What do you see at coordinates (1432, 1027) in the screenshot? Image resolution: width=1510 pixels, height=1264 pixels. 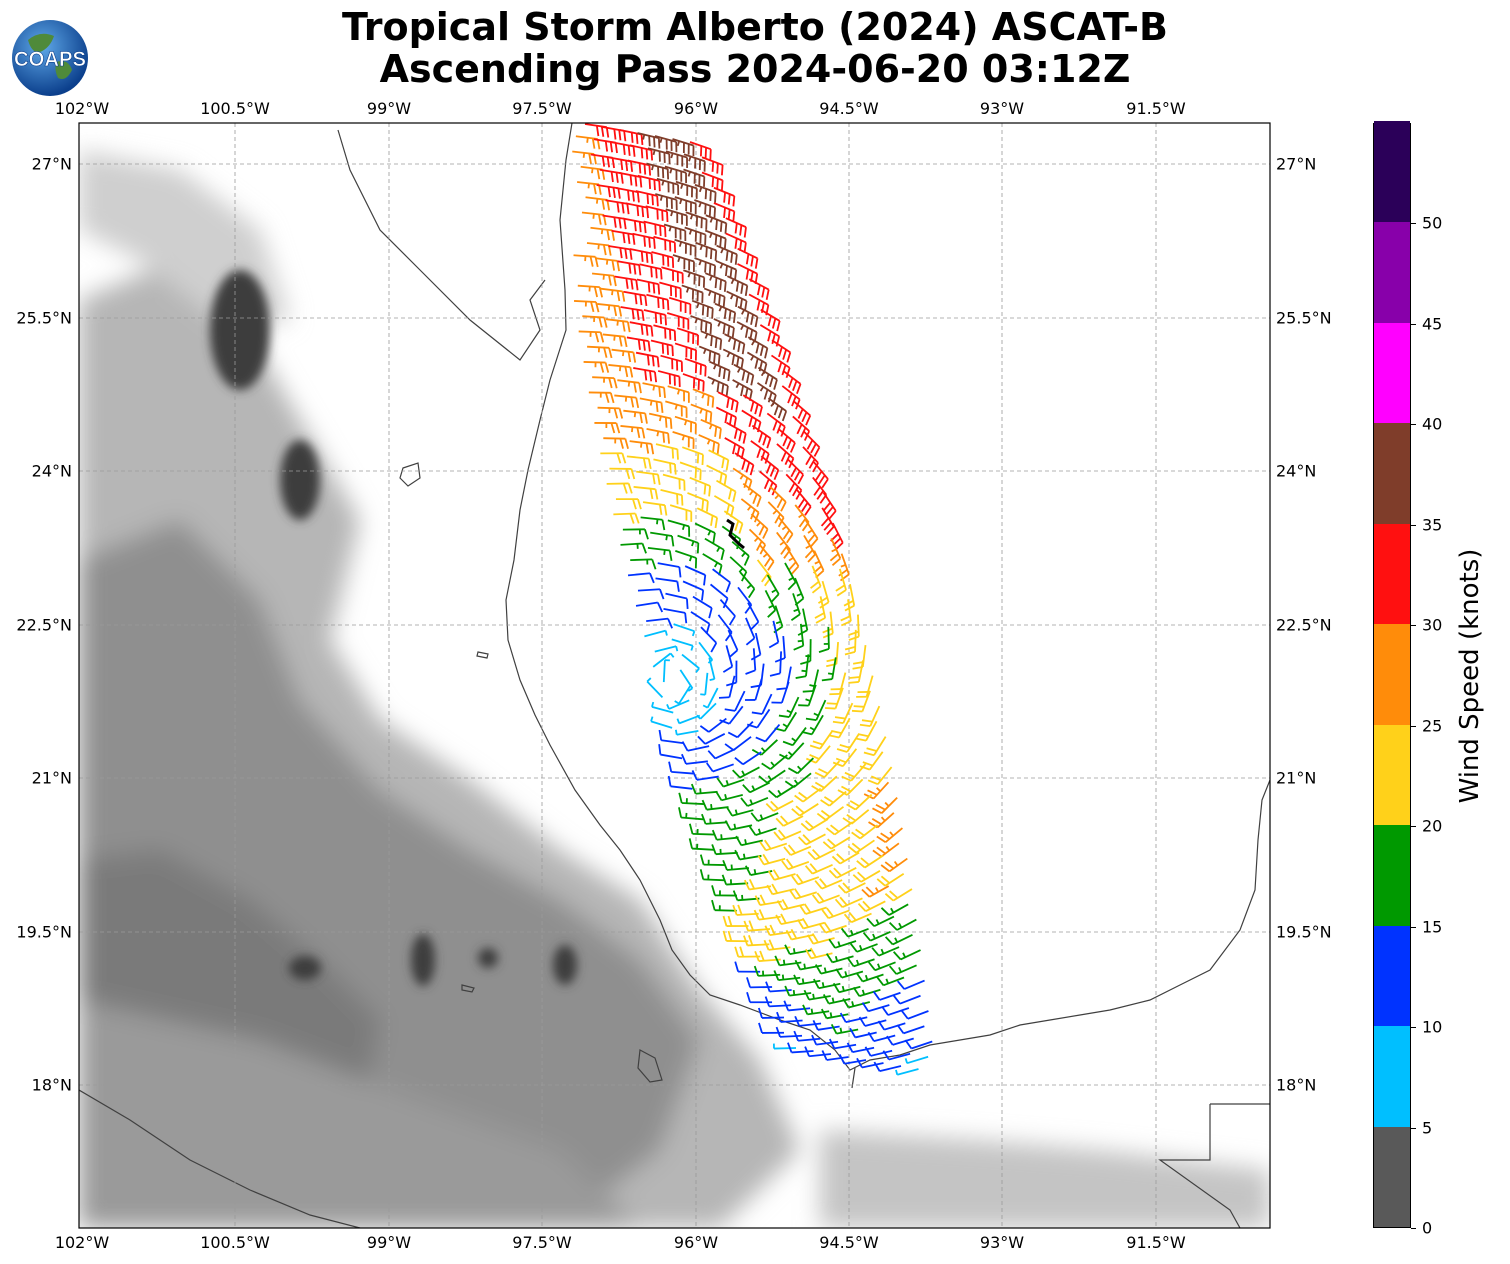 I see `colorbar-tick-label: 10` at bounding box center [1432, 1027].